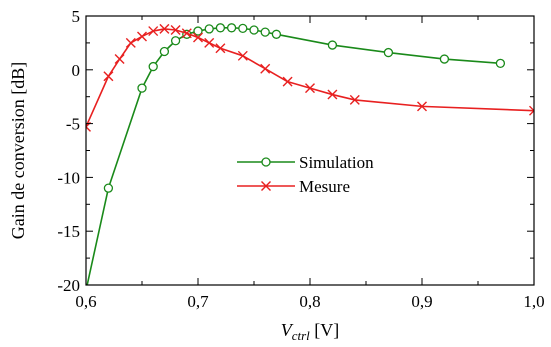 Image resolution: width=551 pixels, height=347 pixels. What do you see at coordinates (18, 150) in the screenshot?
I see `y-axis-title: Gain de conversion [dB]` at bounding box center [18, 150].